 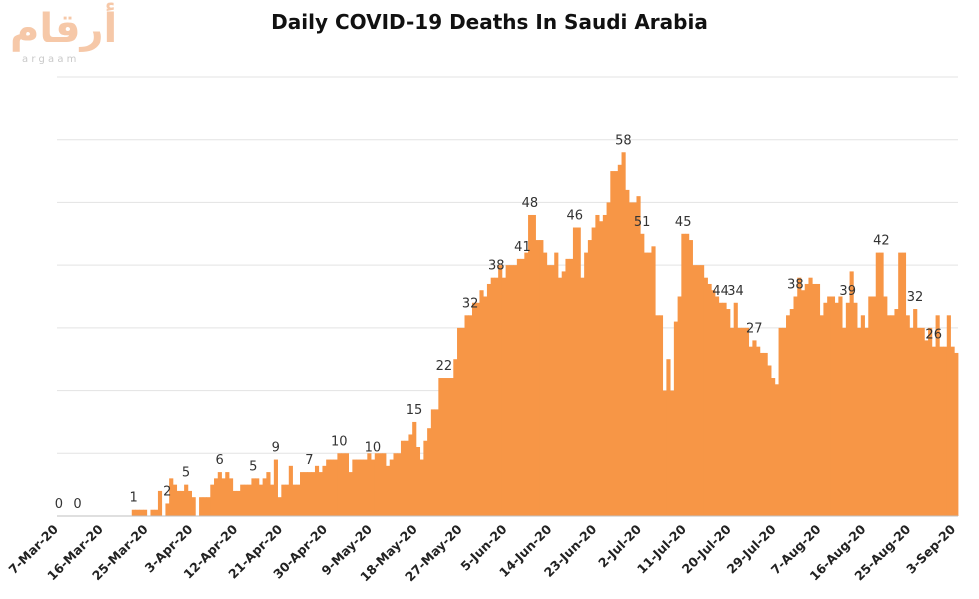 I want to click on data-label: 41, so click(x=522, y=247).